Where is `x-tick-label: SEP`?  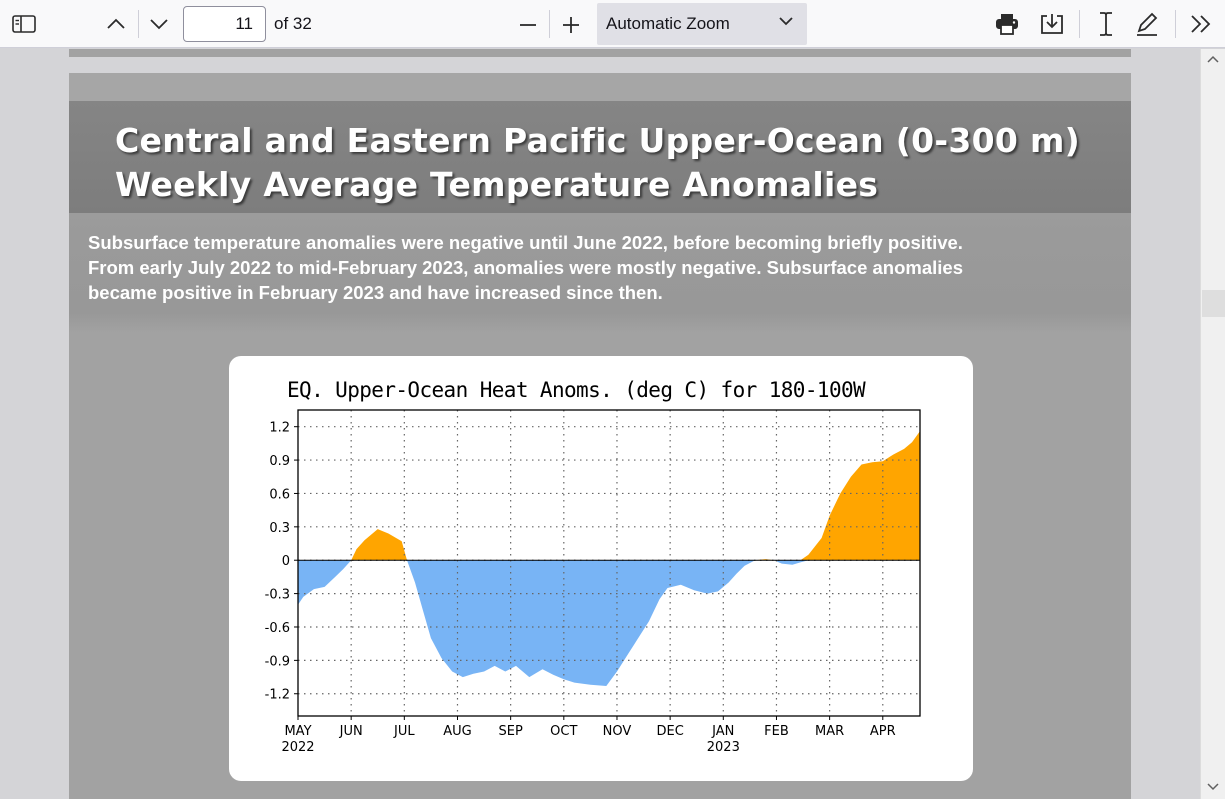 x-tick-label: SEP is located at coordinates (510, 731).